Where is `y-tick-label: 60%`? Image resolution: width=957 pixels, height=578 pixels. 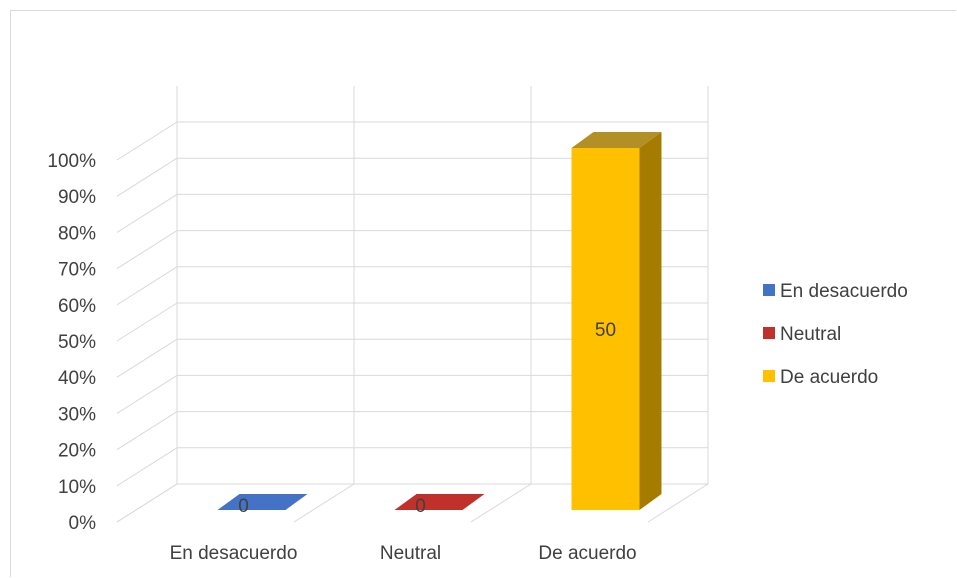
y-tick-label: 60% is located at coordinates (77, 306).